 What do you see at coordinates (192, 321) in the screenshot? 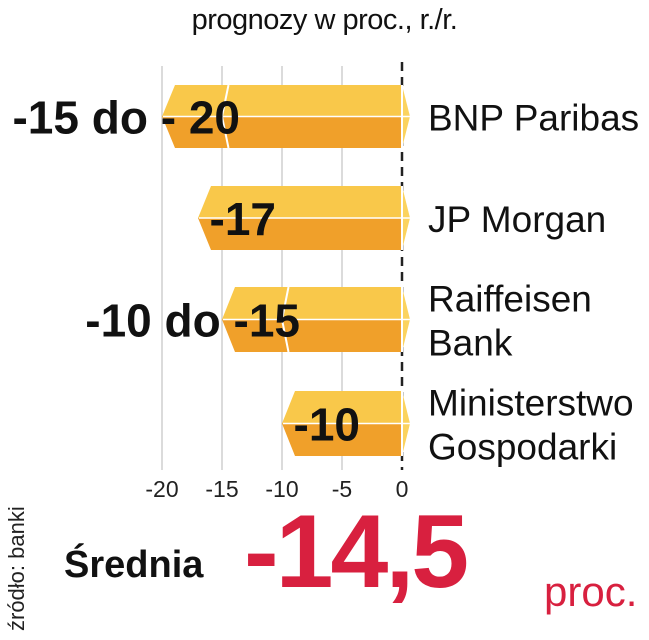
I see `value-label: -10 do -15` at bounding box center [192, 321].